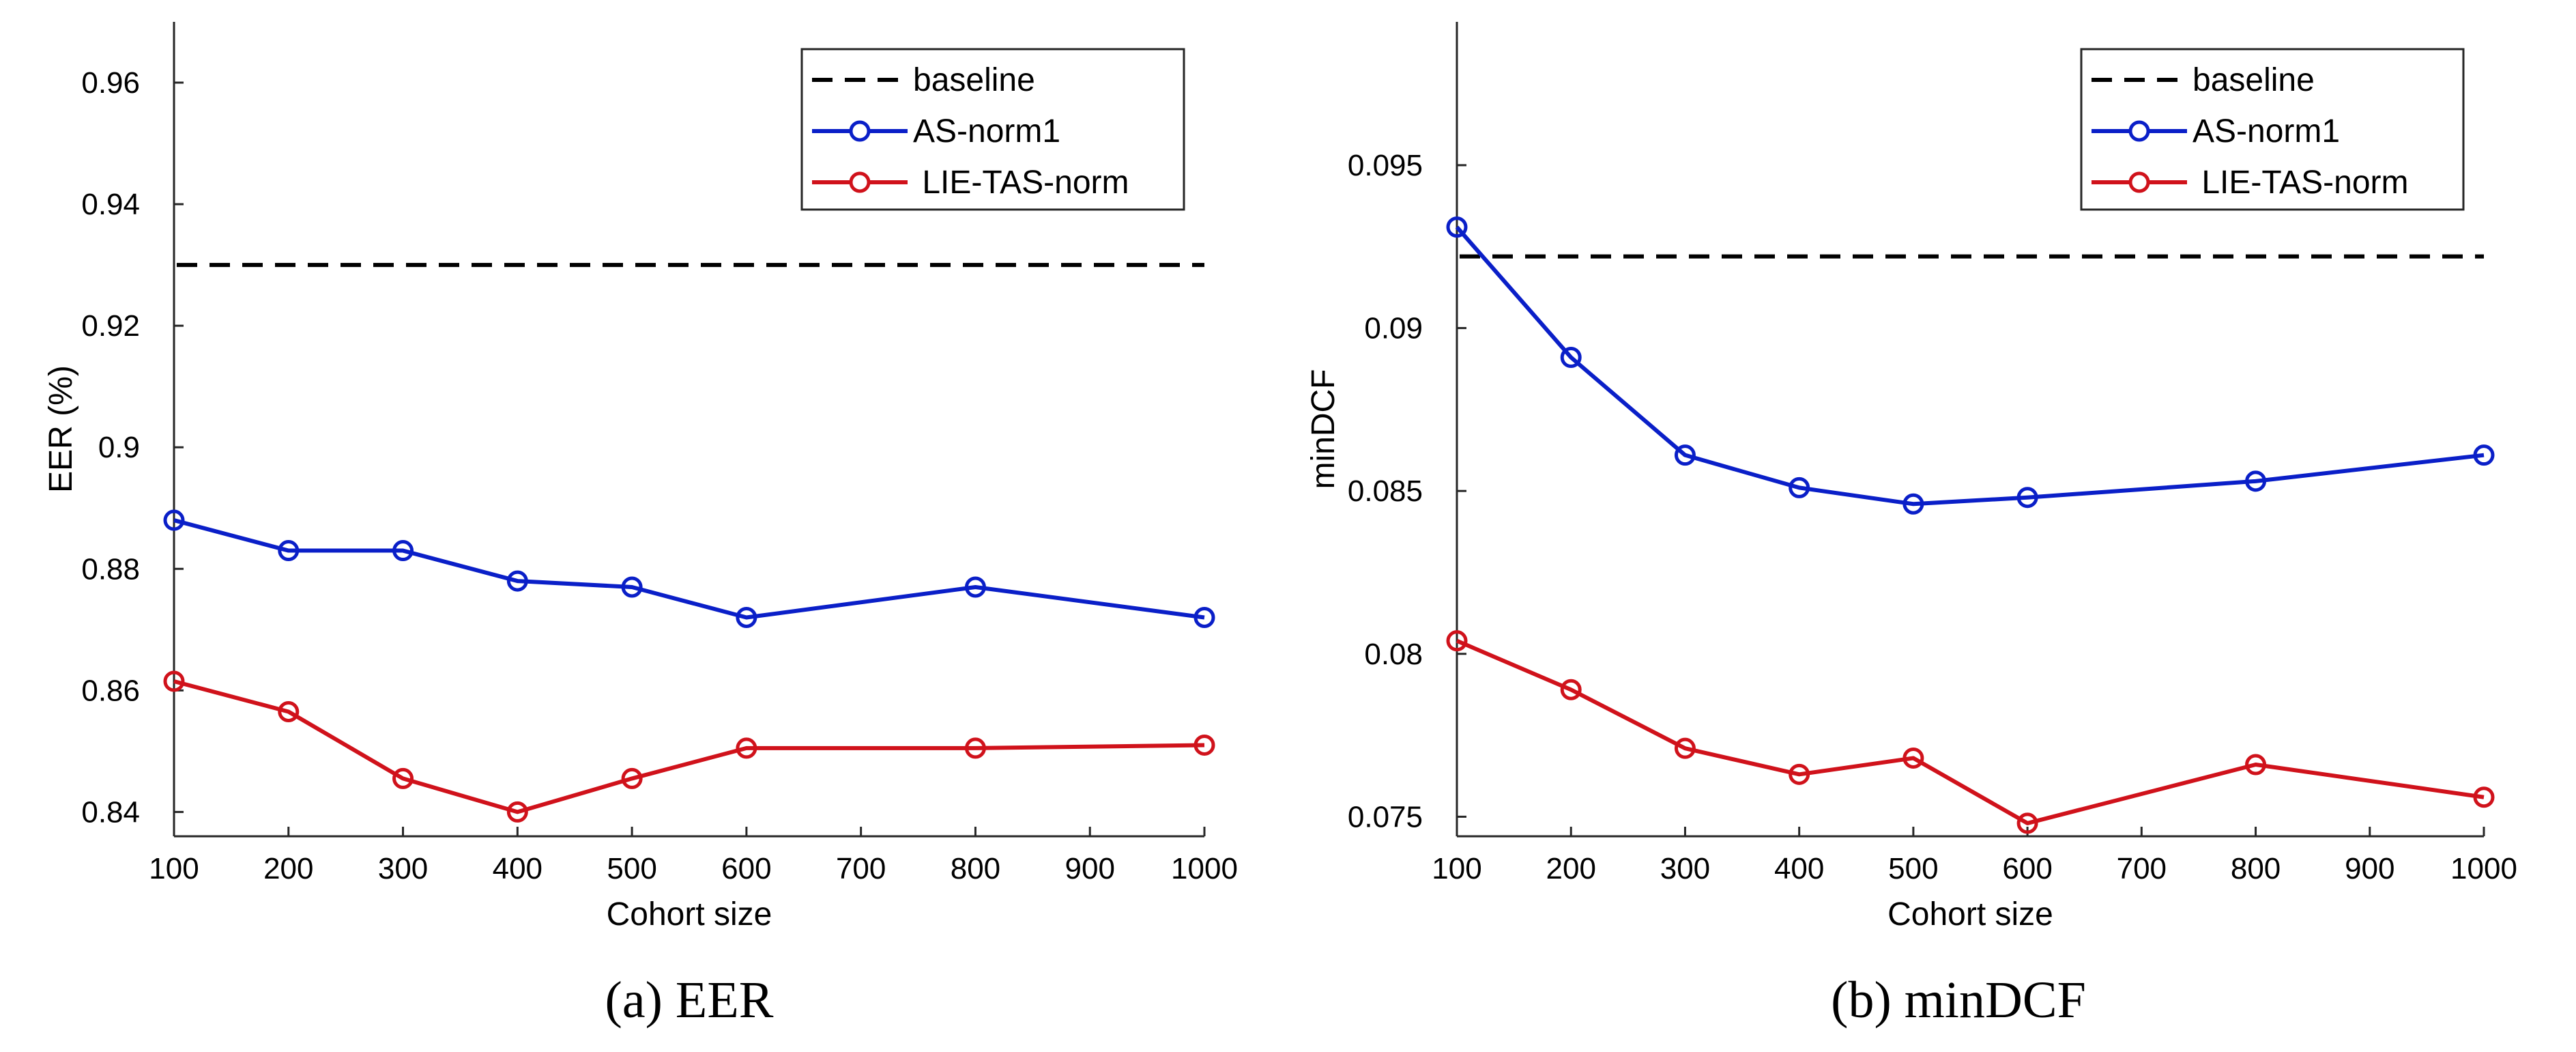 This screenshot has width=2576, height=1052. Describe the element at coordinates (110, 569) in the screenshot. I see `y-tick-label: 0.88` at that location.